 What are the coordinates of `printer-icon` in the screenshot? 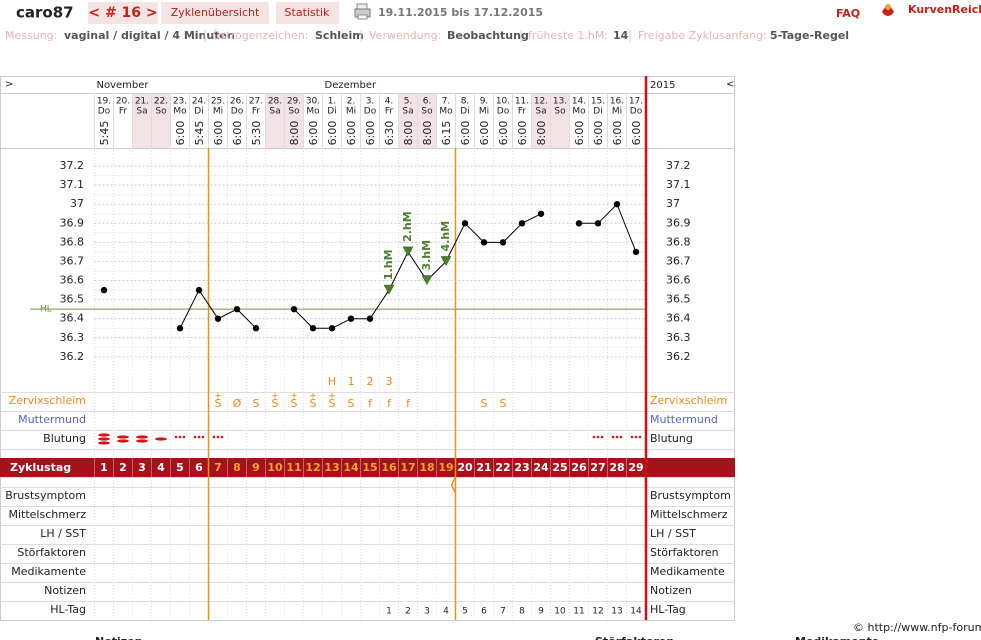 It's located at (362, 11).